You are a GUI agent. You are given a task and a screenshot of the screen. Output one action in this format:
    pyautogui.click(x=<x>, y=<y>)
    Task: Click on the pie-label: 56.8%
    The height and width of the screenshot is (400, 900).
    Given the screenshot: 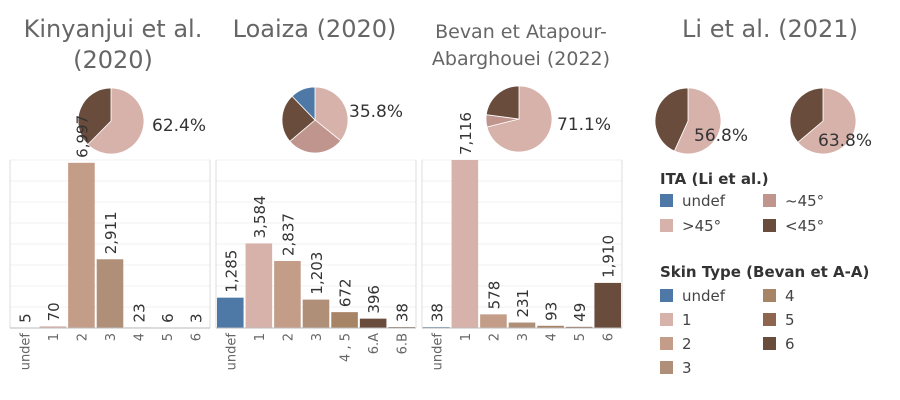 What is the action you would take?
    pyautogui.click(x=721, y=136)
    